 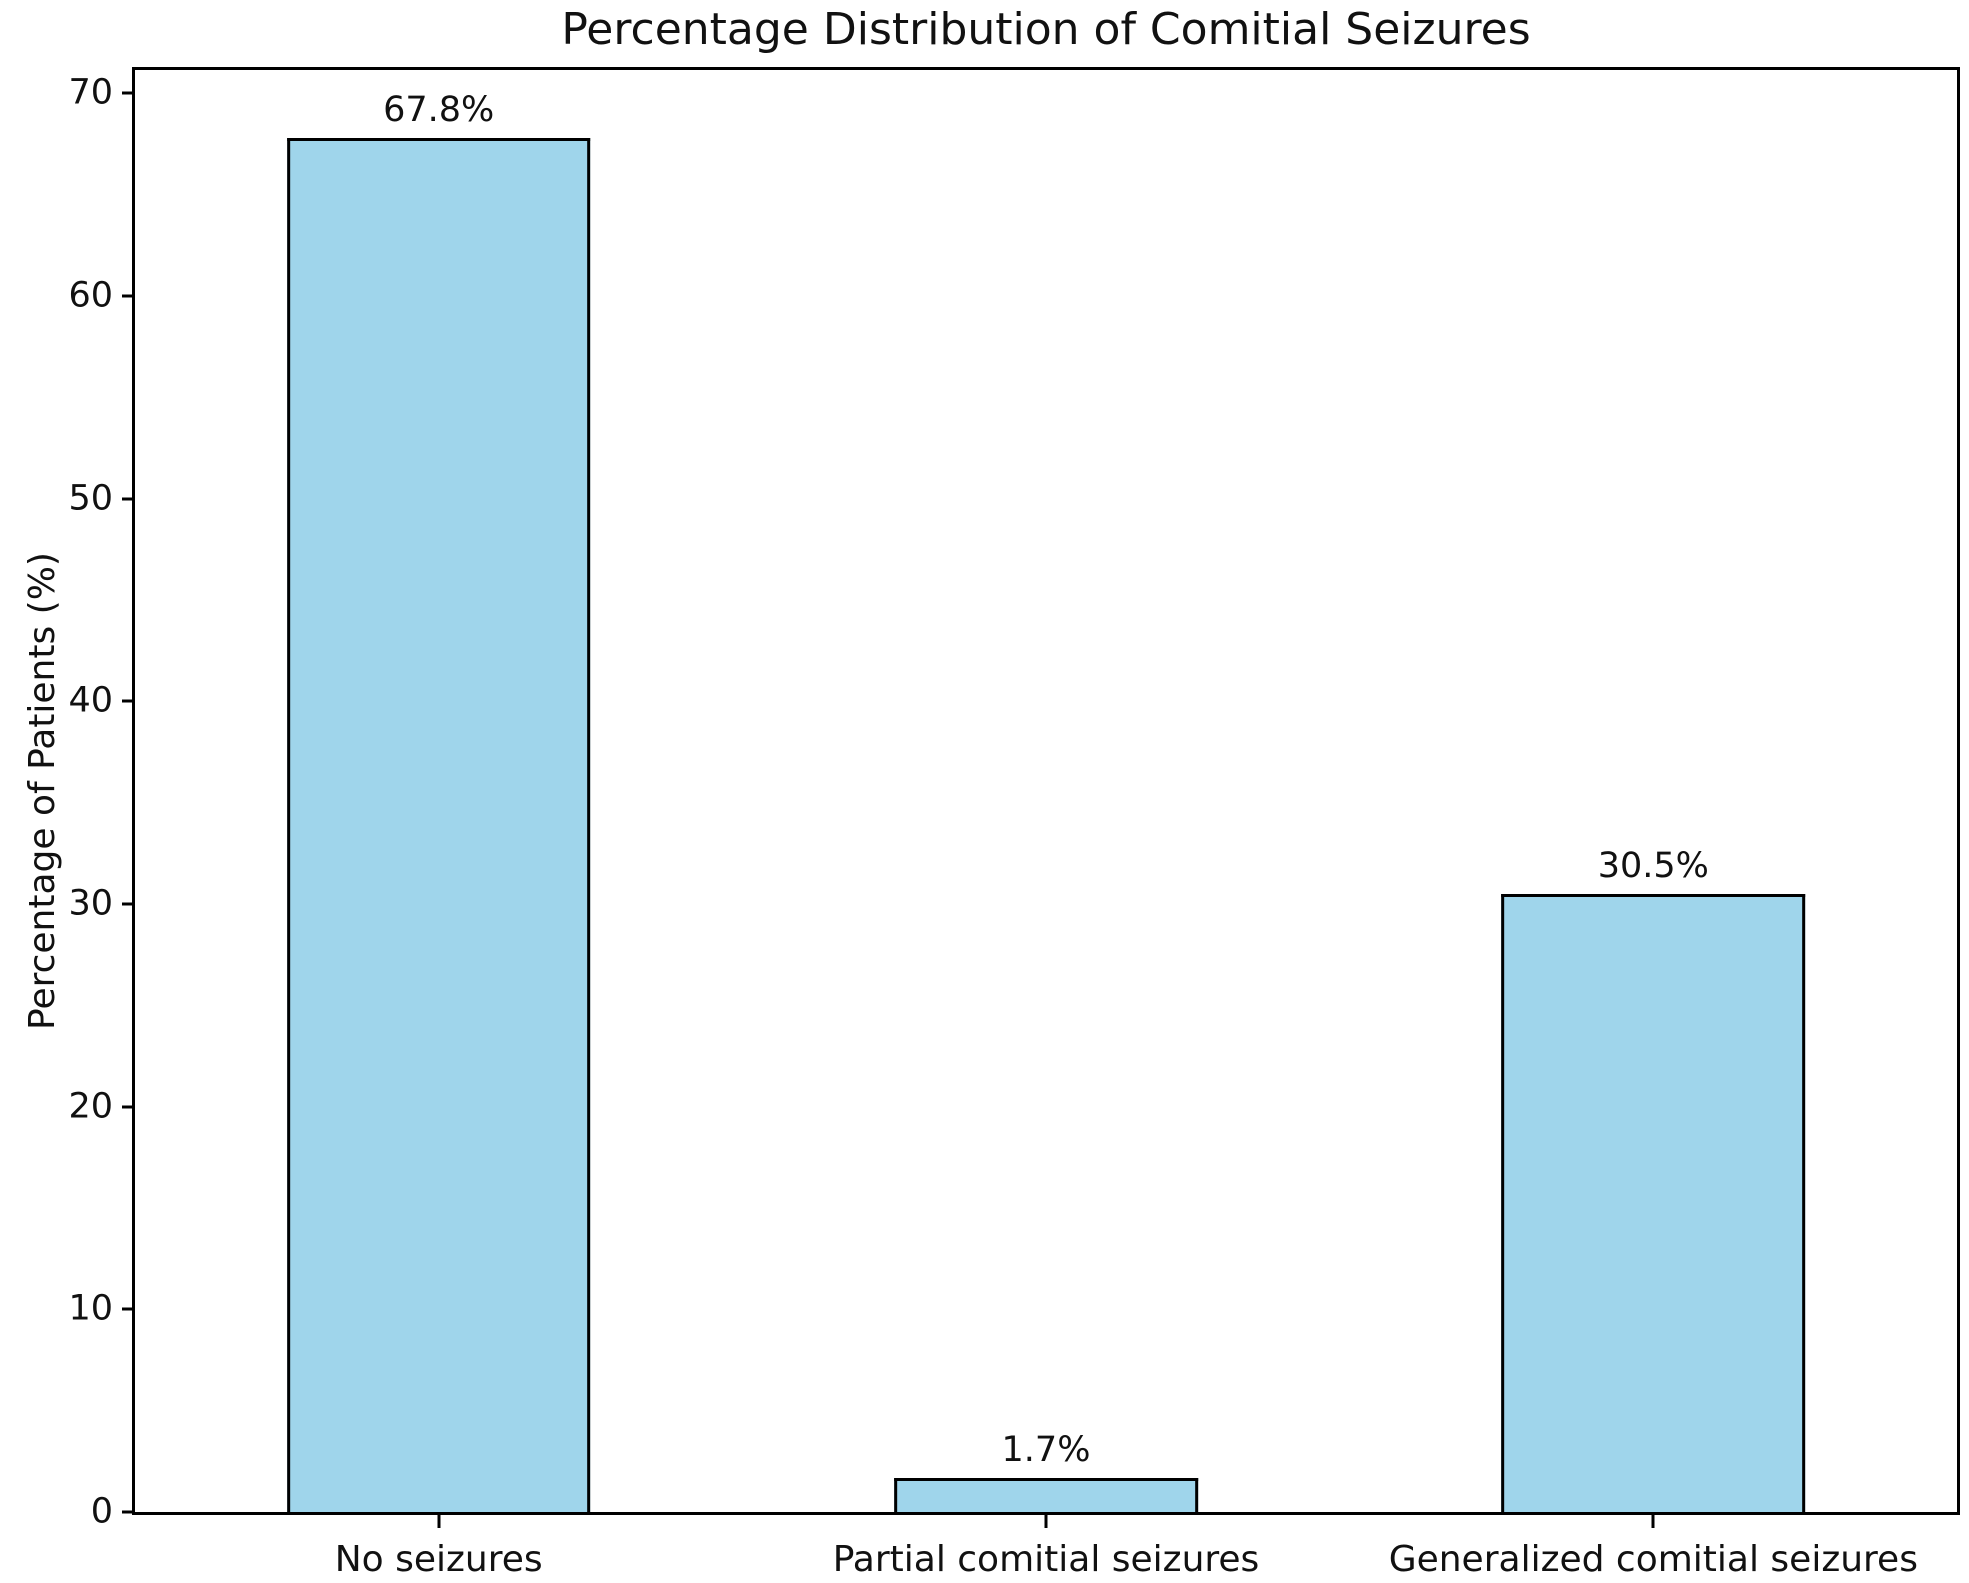 I want to click on y-tick-label: 10, so click(x=90, y=1308).